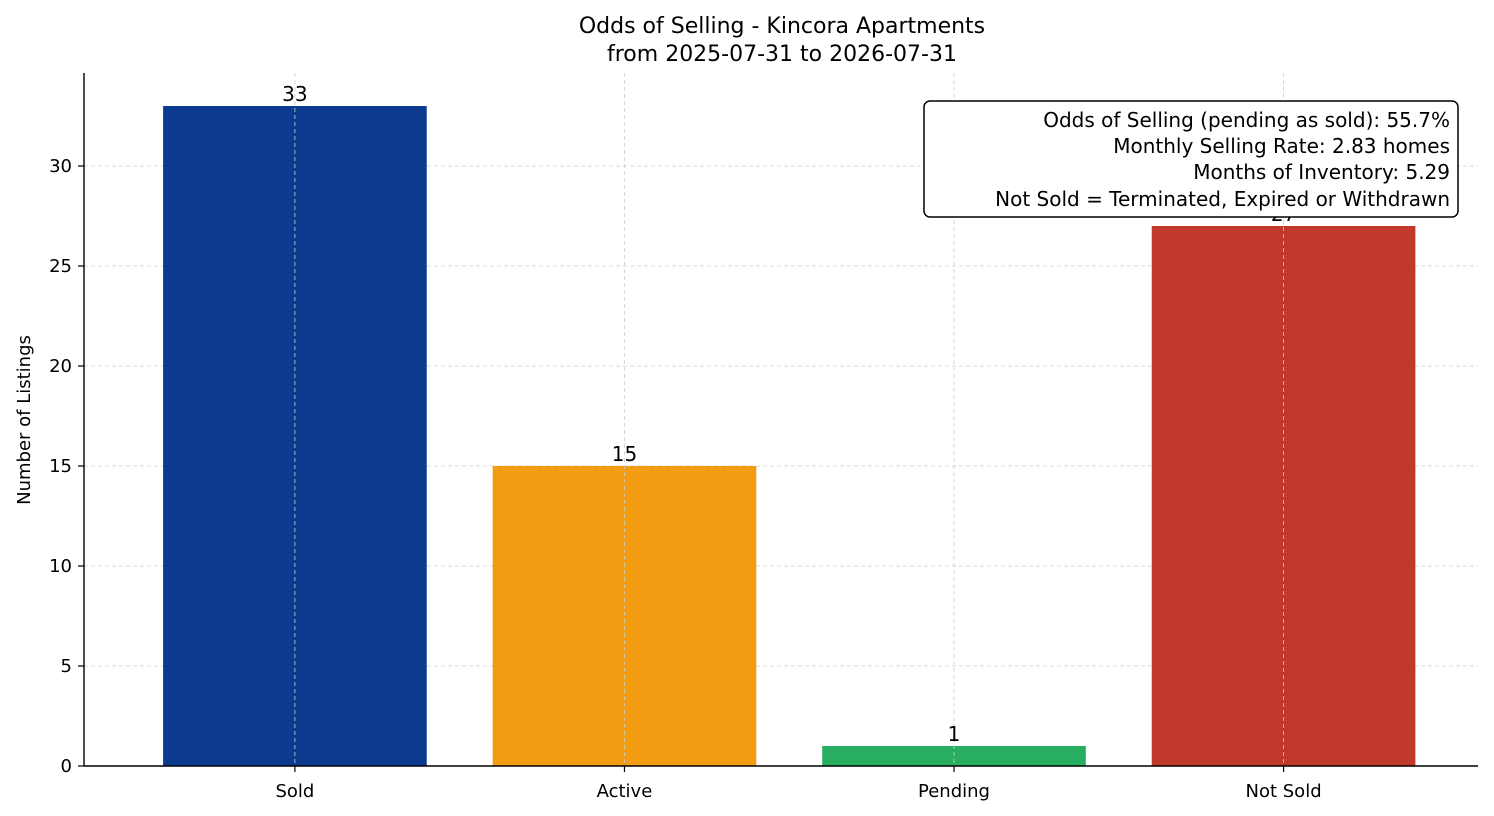 This screenshot has height=816, width=1494. What do you see at coordinates (294, 94) in the screenshot?
I see `data-label-sold: 33` at bounding box center [294, 94].